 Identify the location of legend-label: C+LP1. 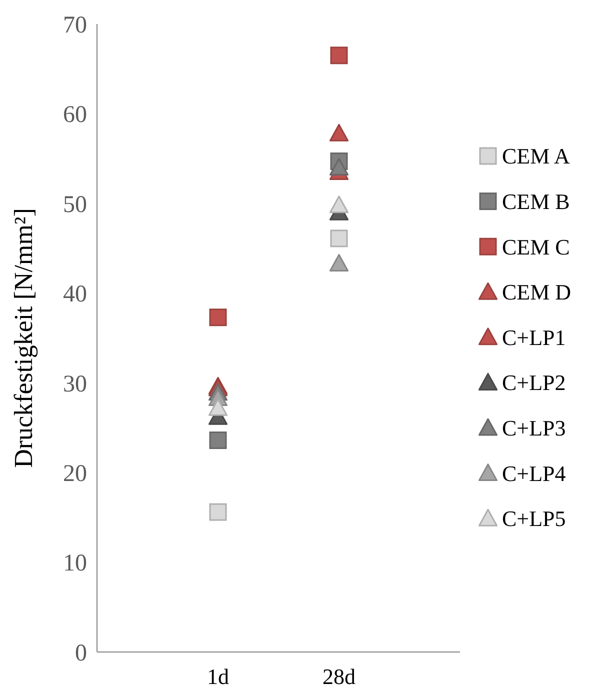
(534, 337).